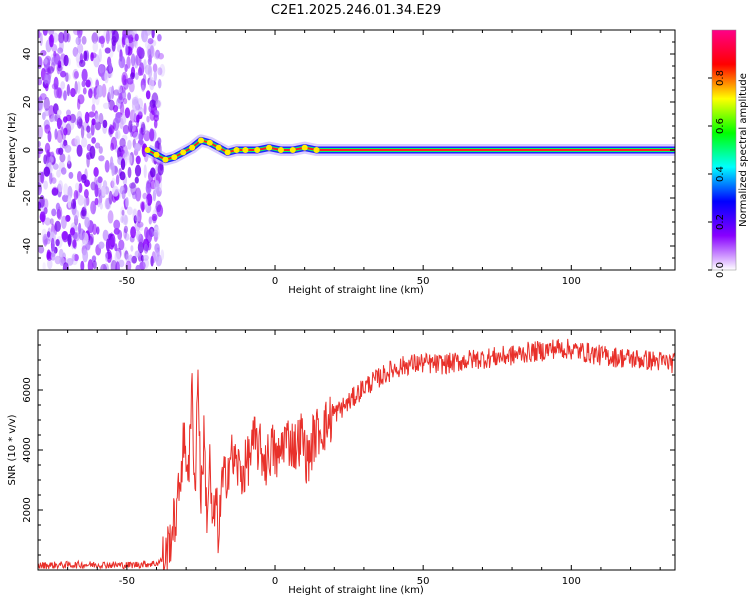  Describe the element at coordinates (720, 126) in the screenshot. I see `colorbar-tick-label: 0.6` at that location.